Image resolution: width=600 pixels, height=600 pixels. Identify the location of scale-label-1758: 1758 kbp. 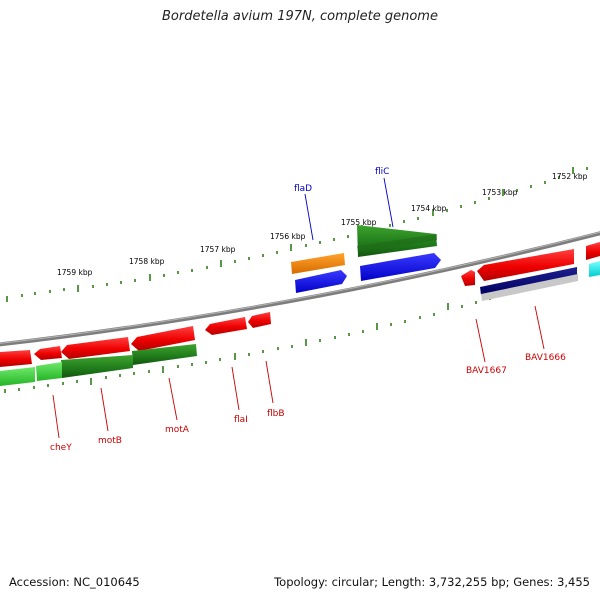
(147, 261).